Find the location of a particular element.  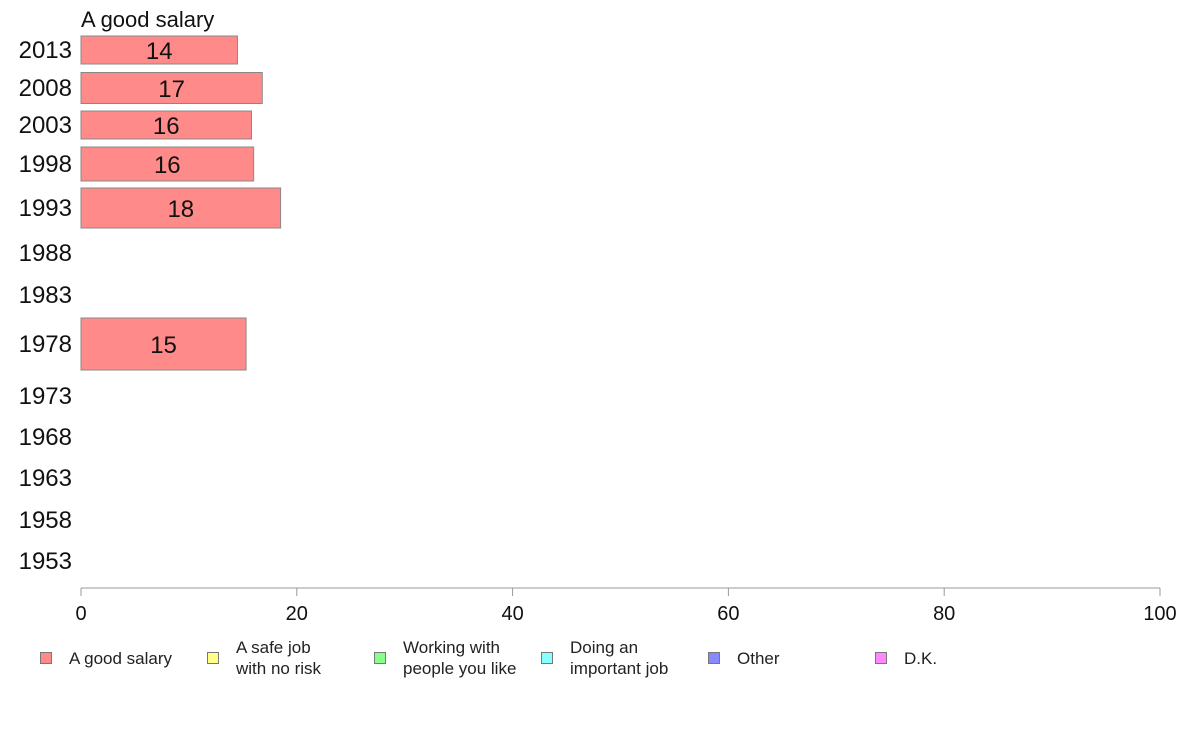

bar-label-1993: 18 is located at coordinates (180, 209).